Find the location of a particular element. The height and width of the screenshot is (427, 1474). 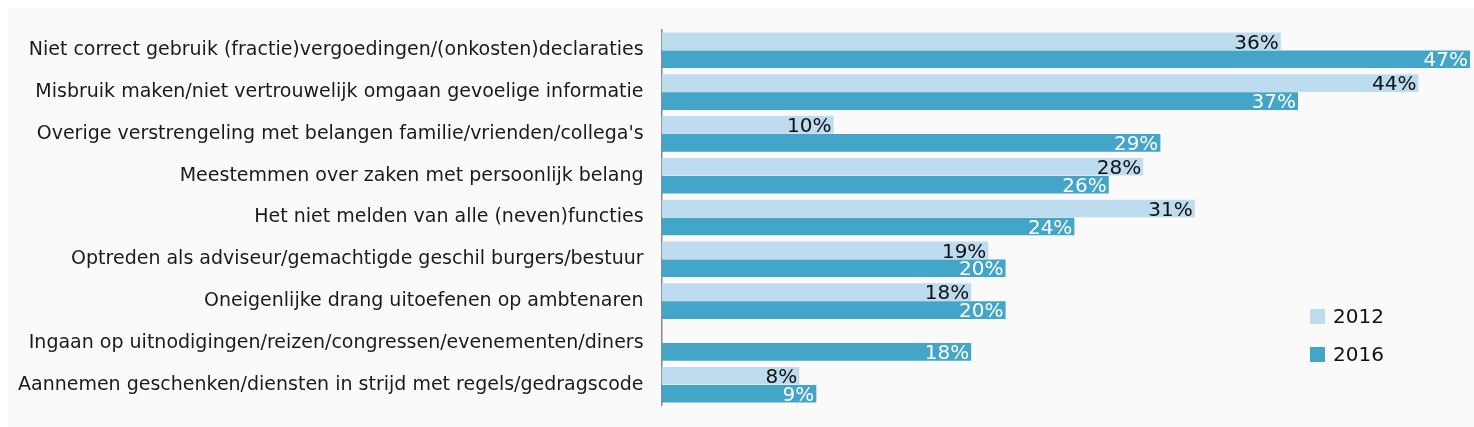

y-tick-label: Ingaan op uitnodigingen/reizen/congressen/evenementen/diners is located at coordinates (336, 340).